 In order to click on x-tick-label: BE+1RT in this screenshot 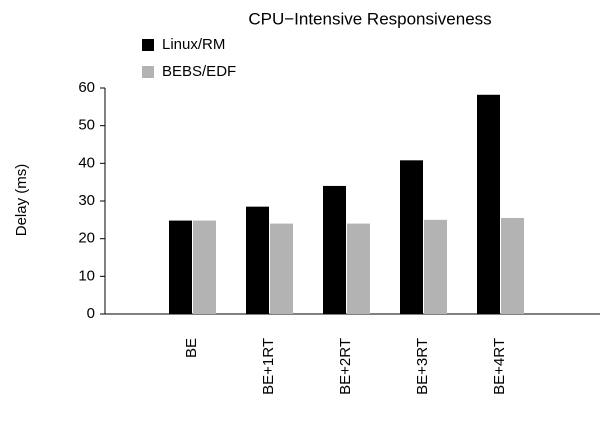, I will do `click(268, 366)`.